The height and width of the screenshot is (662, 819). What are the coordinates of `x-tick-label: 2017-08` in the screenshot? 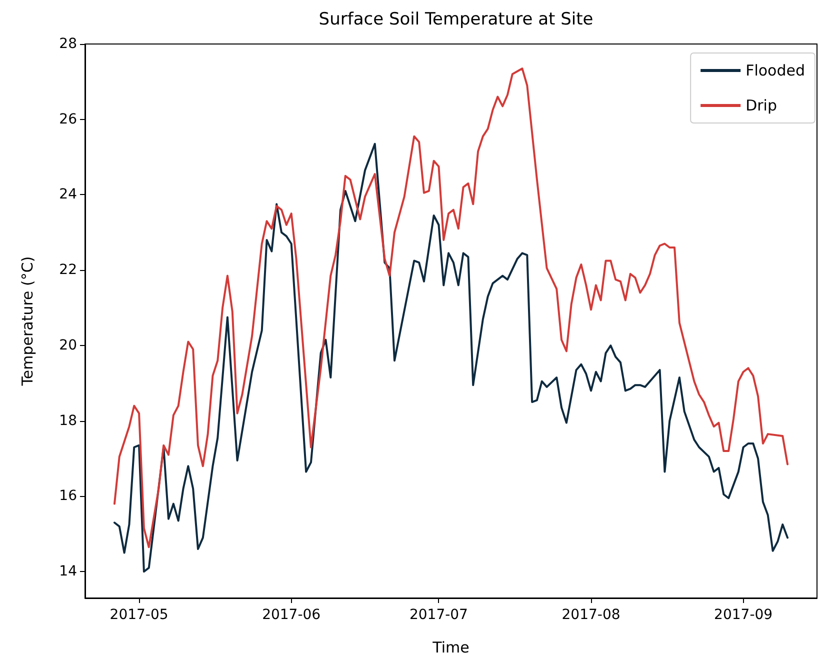 It's located at (591, 615).